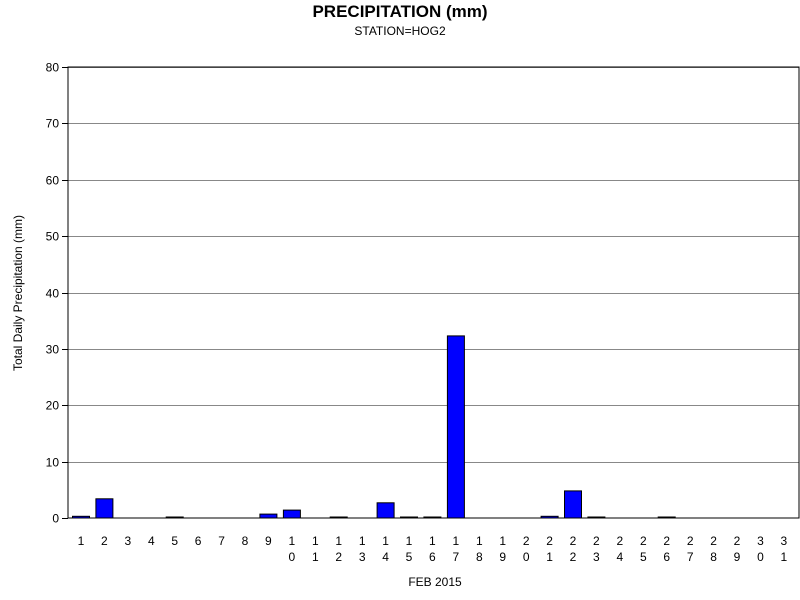  What do you see at coordinates (128, 541) in the screenshot?
I see `x-tick-label-3: 3` at bounding box center [128, 541].